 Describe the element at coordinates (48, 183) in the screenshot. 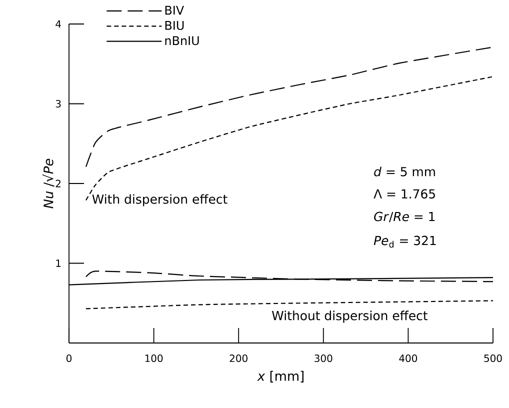

I see `y-axis-title: Nu /√Pe` at that location.